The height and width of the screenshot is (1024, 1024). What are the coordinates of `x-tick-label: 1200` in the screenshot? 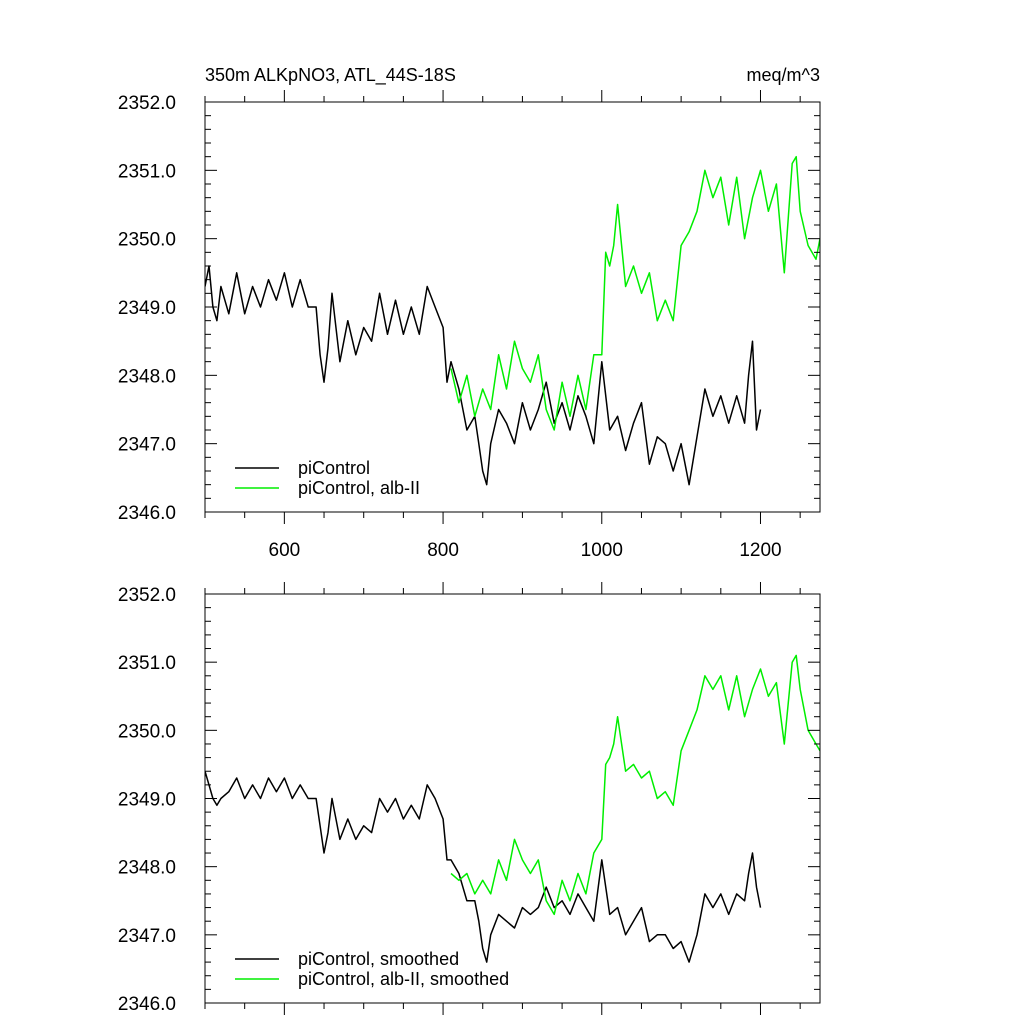 It's located at (760, 550).